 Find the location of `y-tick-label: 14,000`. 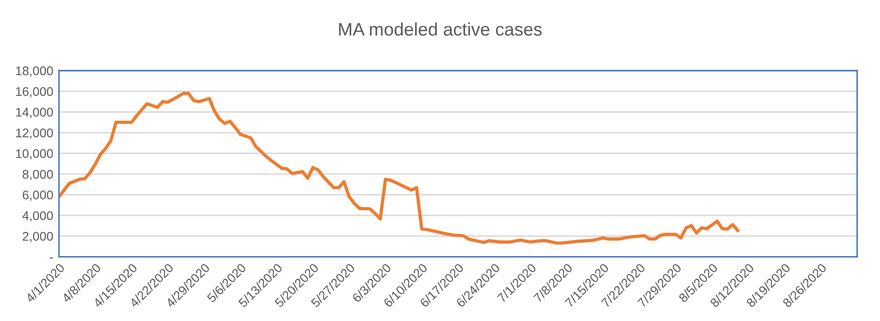

y-tick-label: 14,000 is located at coordinates (34, 113).